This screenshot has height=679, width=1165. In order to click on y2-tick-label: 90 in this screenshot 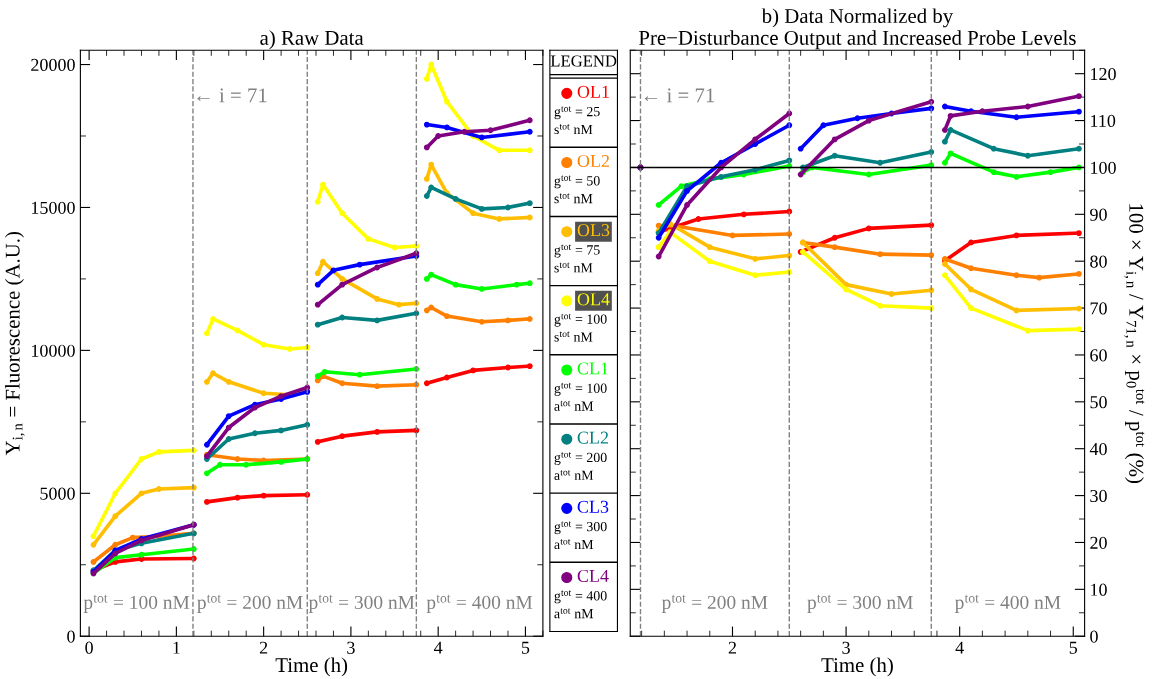, I will do `click(1098, 214)`.